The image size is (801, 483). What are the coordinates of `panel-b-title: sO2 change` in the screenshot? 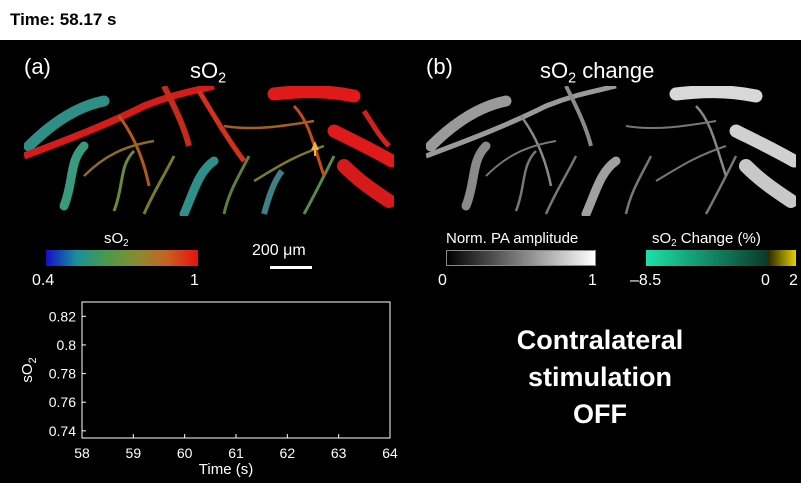 It's located at (597, 72).